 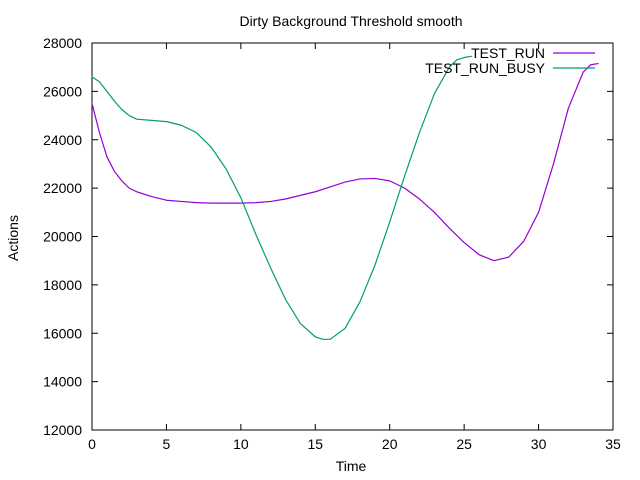 I want to click on x-tick-label: 5, so click(x=167, y=444).